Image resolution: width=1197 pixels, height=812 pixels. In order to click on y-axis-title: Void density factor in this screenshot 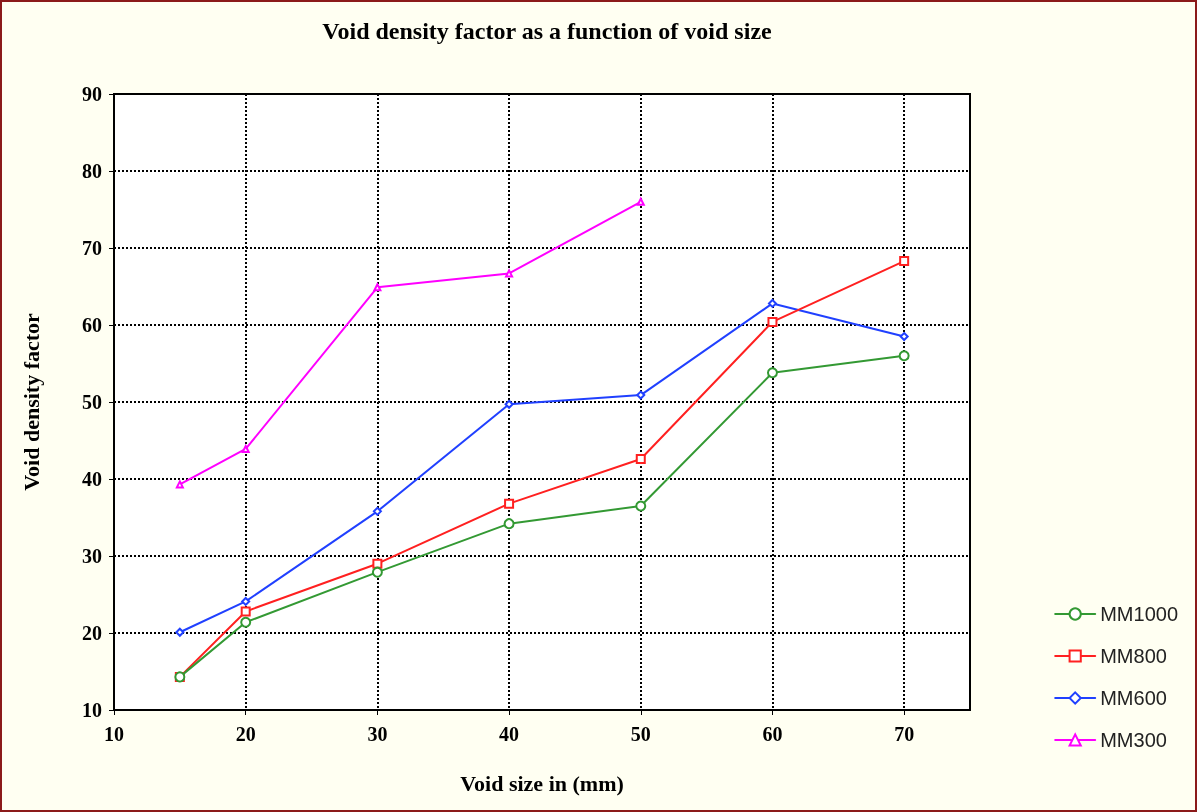, I will do `click(31, 401)`.